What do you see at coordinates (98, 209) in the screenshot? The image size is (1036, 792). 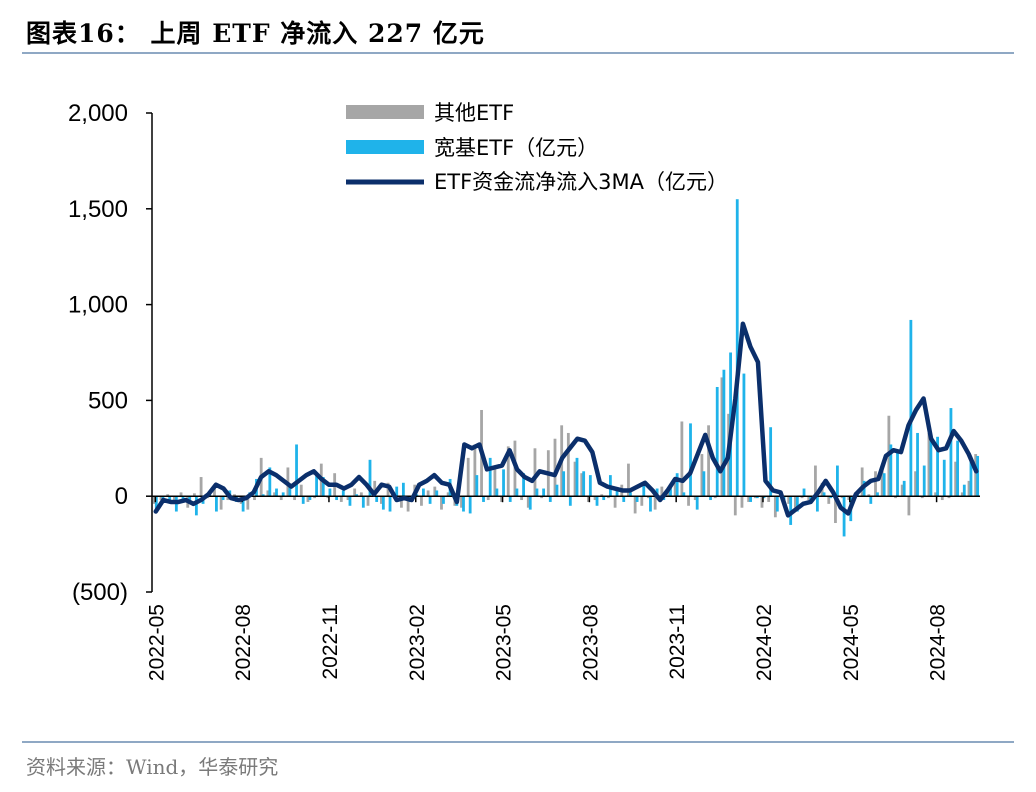 I see `y-tick-label: 1,500` at bounding box center [98, 209].